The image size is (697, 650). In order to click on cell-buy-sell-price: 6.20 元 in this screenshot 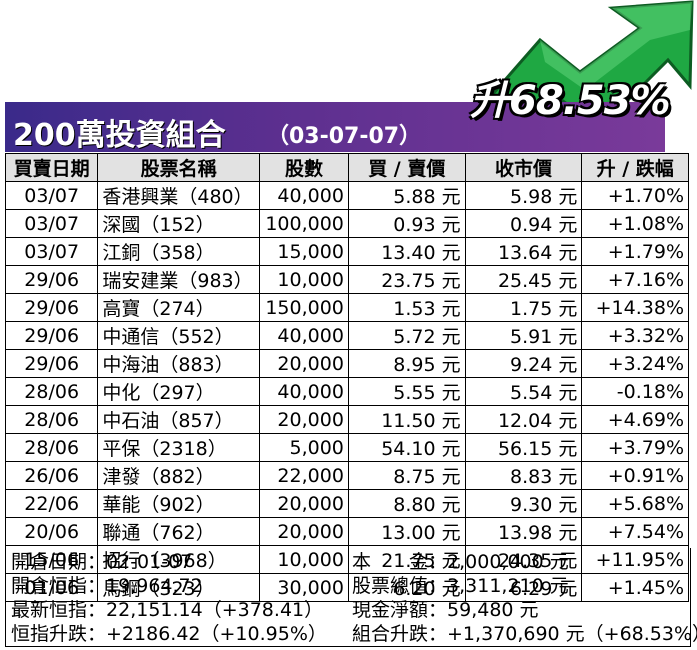, I will do `click(406, 587)`.